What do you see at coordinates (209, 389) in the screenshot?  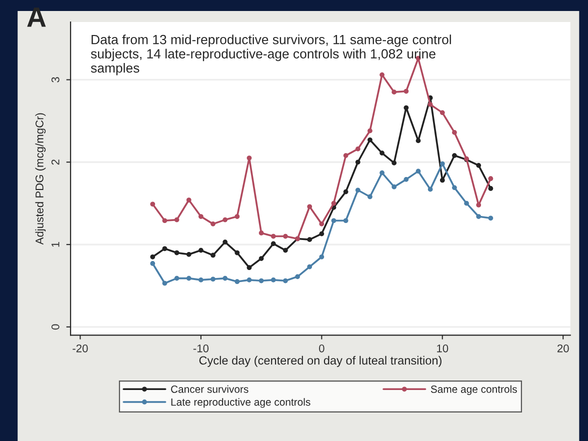 I see `legend-label: Cancer survivors` at bounding box center [209, 389].